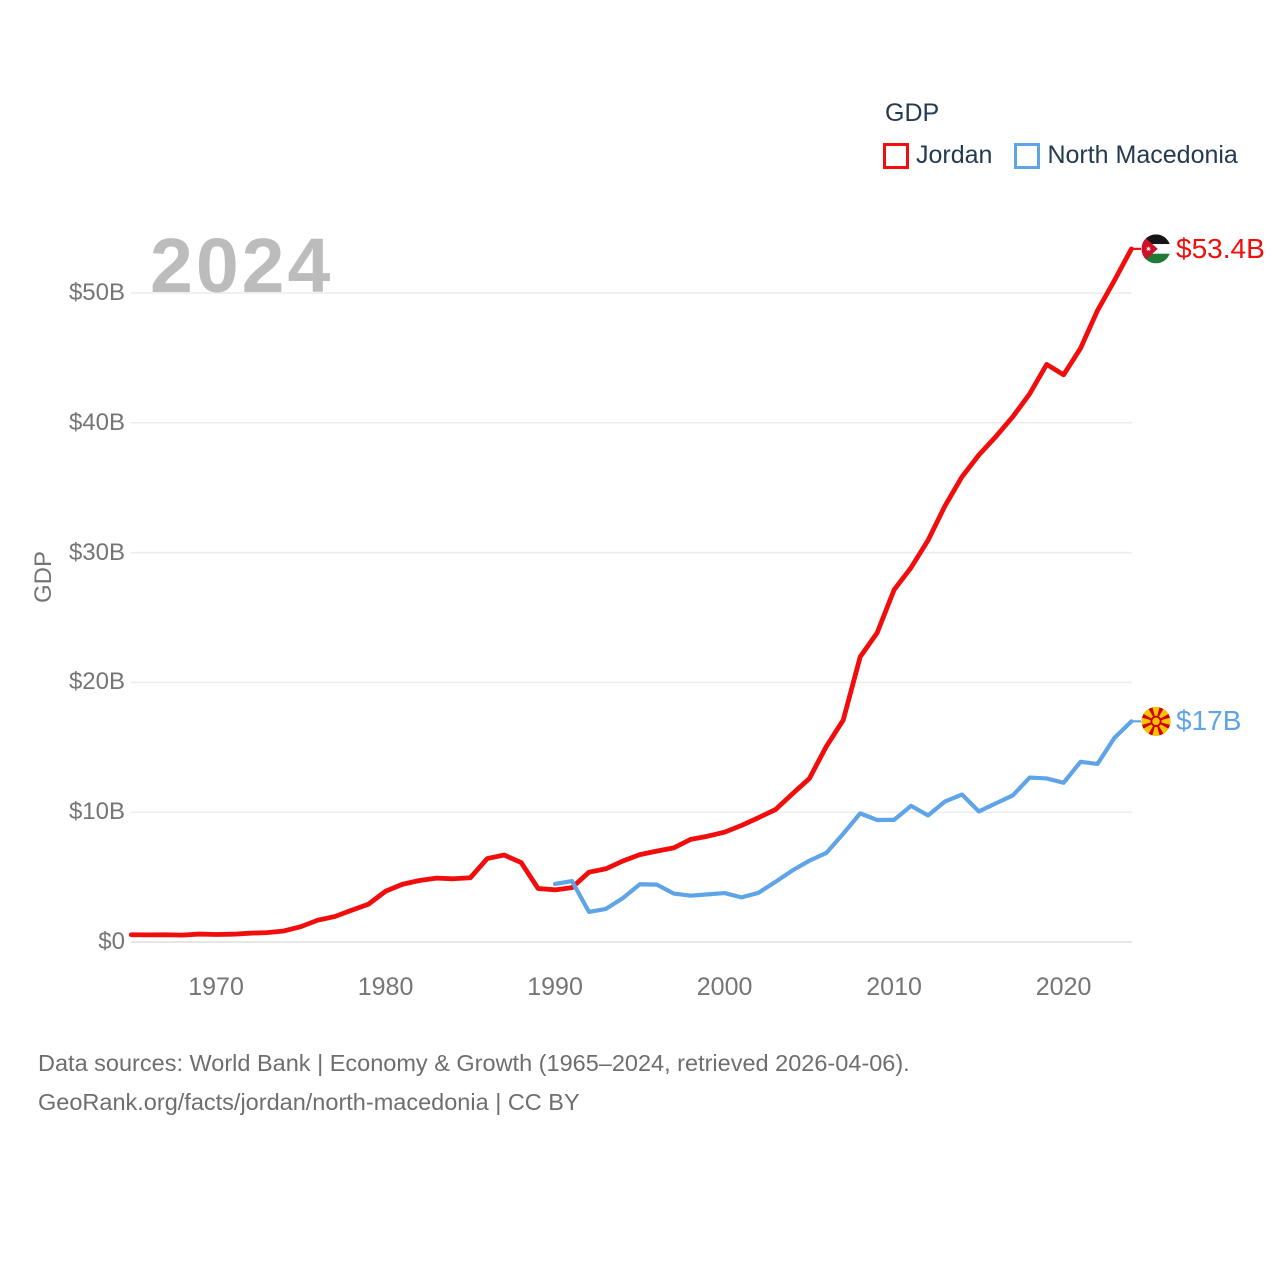 This screenshot has width=1280, height=1280. Describe the element at coordinates (1063, 987) in the screenshot. I see `x-tick-label: 2020` at that location.